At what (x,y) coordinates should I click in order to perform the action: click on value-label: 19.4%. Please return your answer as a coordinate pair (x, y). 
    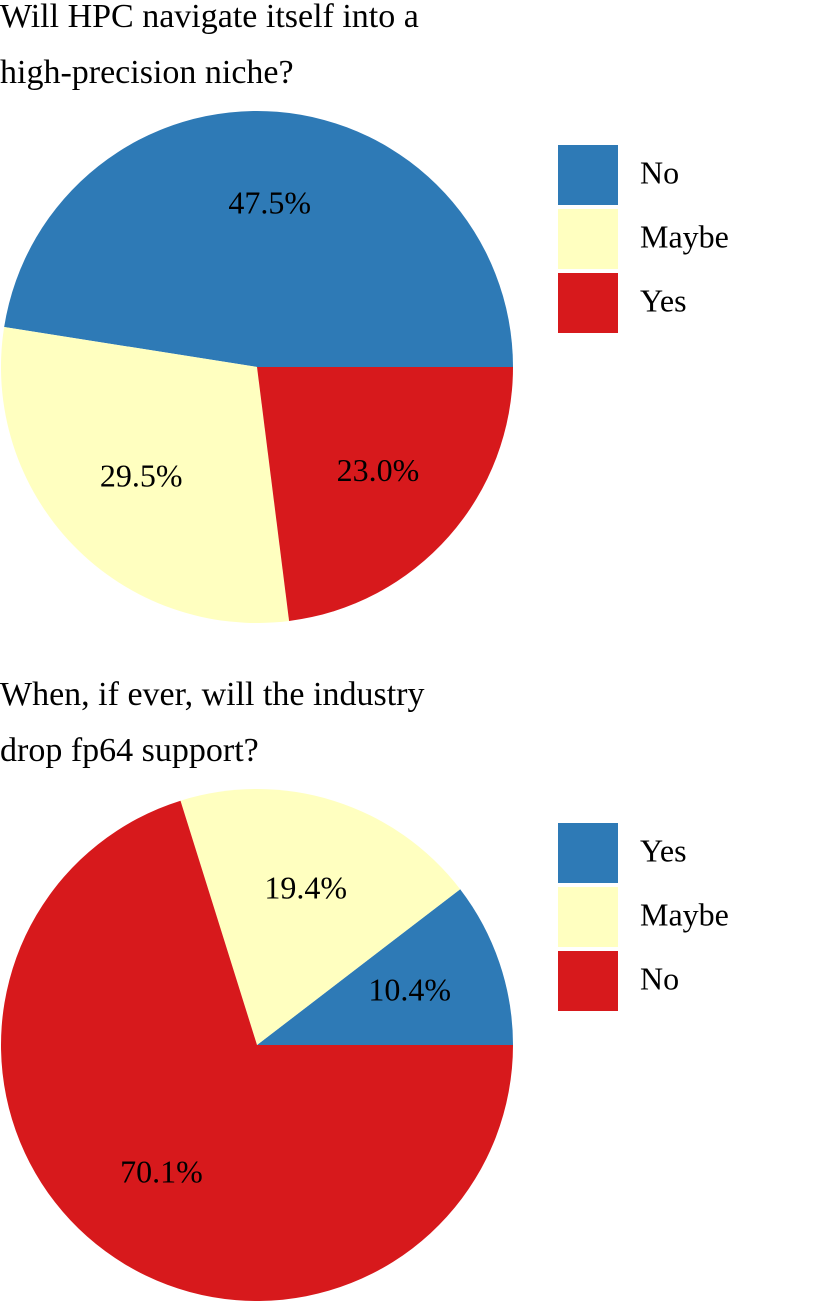
    Looking at the image, I should click on (305, 888).